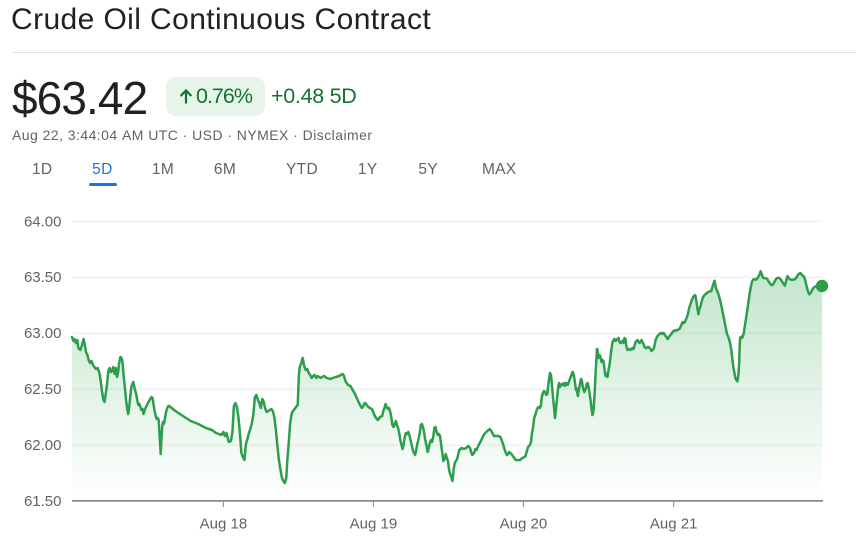  I want to click on svg-text: 63.00, so click(43, 333).